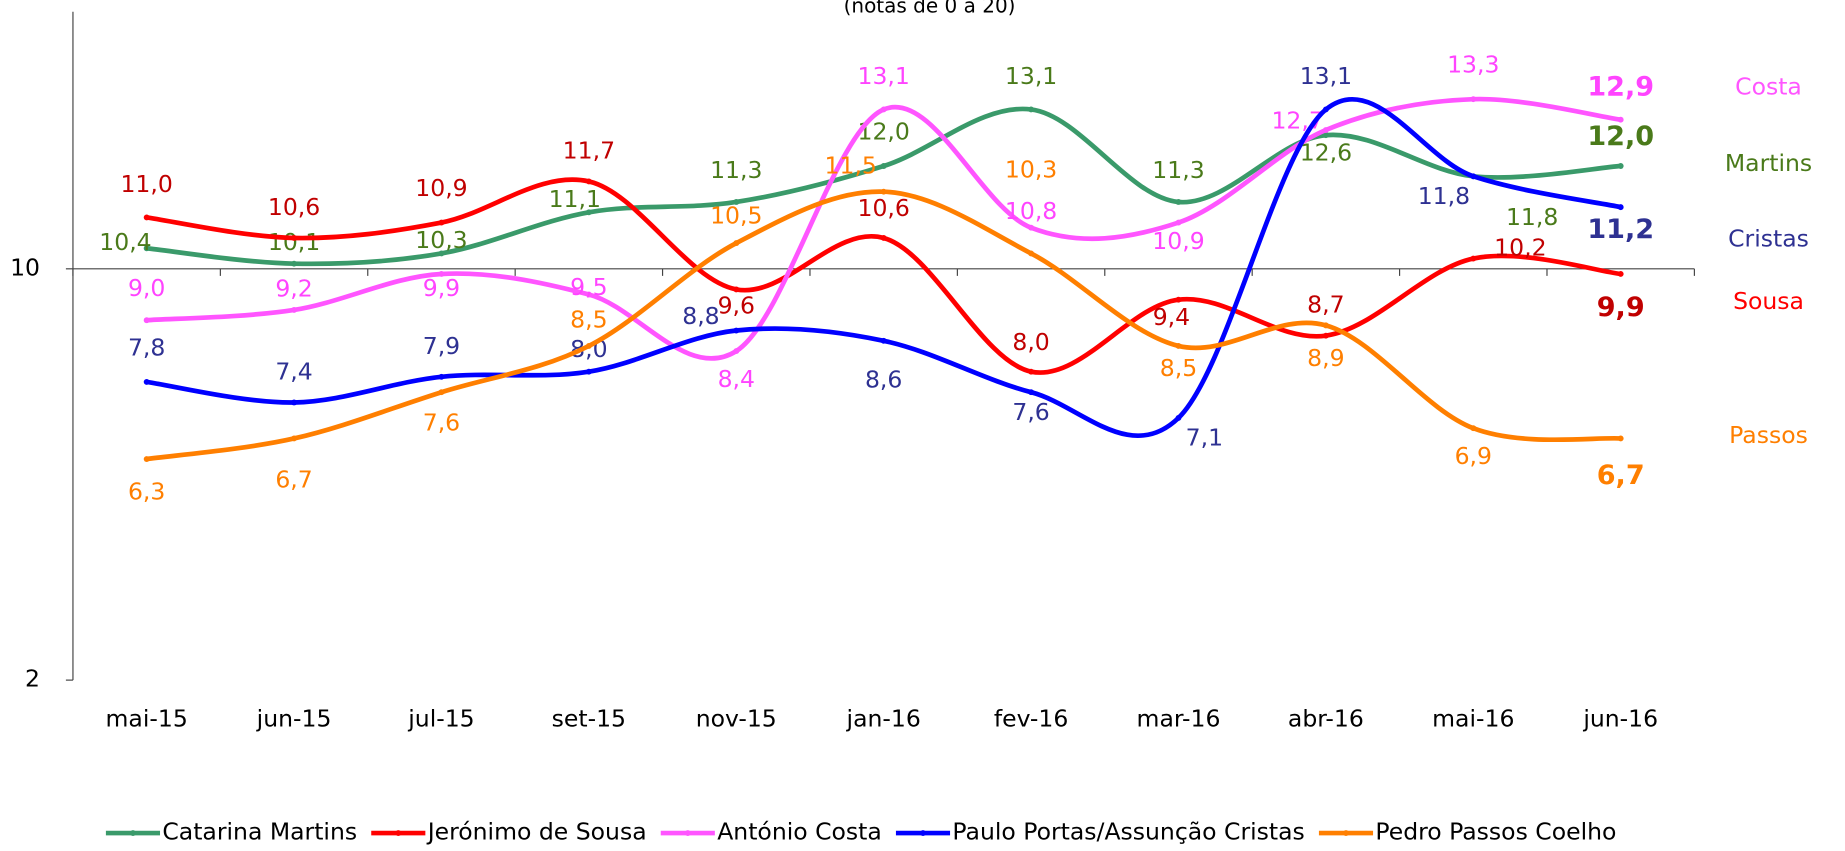 The width and height of the screenshot is (1845, 851). What do you see at coordinates (32, 679) in the screenshot?
I see `y-tick-label: 2` at bounding box center [32, 679].